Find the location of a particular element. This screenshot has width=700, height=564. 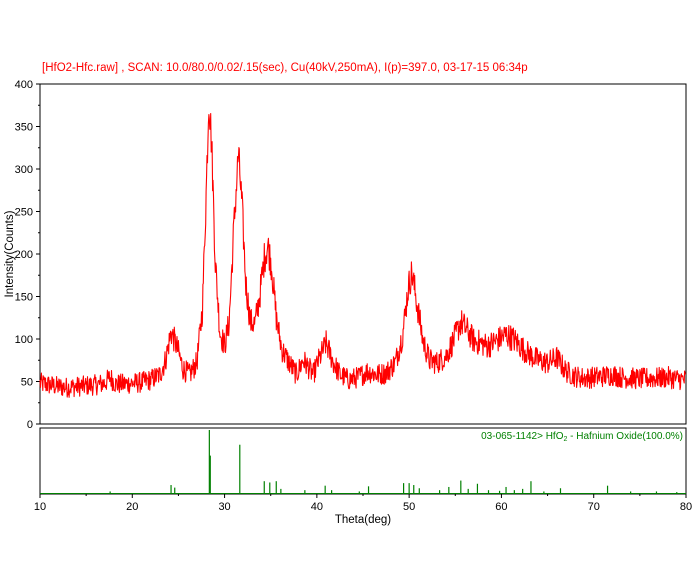

x-tick-label: 80 is located at coordinates (686, 507).